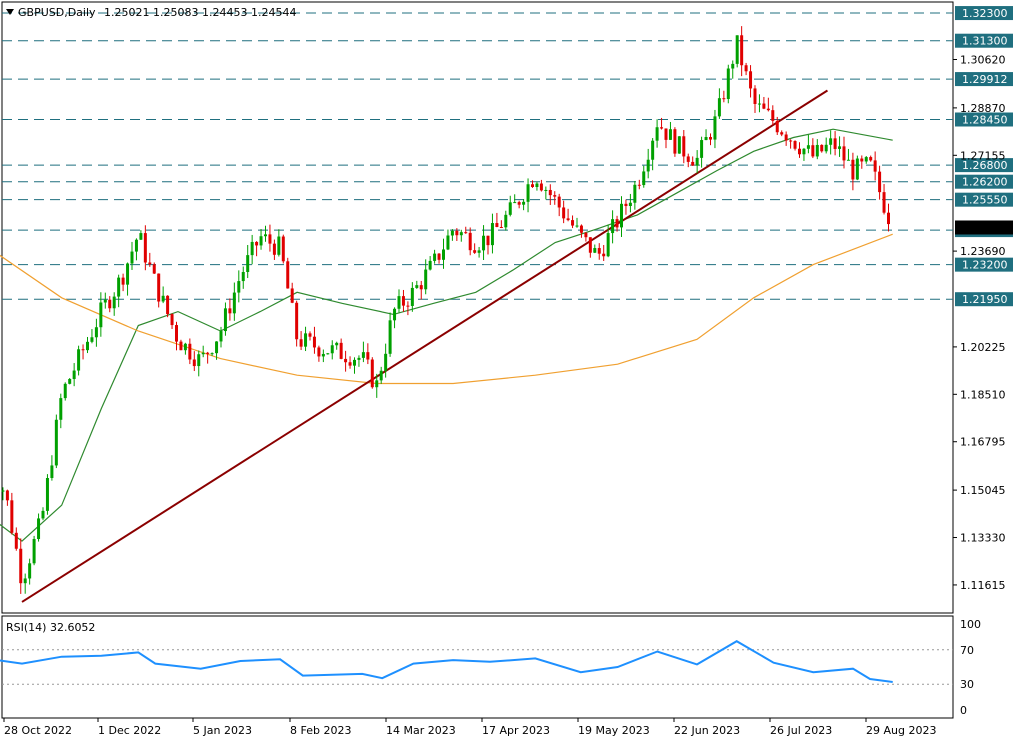 The height and width of the screenshot is (746, 1019). Describe the element at coordinates (901, 730) in the screenshot. I see `x-tick-label: 29 Aug 2023` at that location.